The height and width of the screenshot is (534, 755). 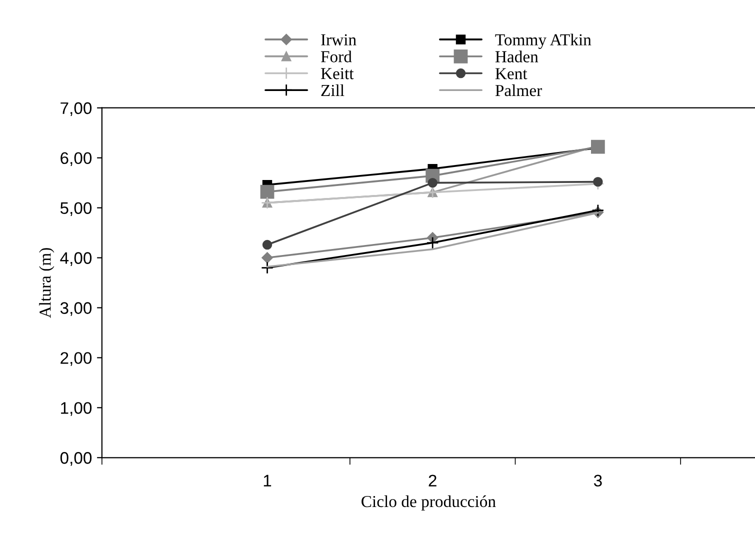 What do you see at coordinates (429, 503) in the screenshot?
I see `x-axis-title: Ciclo de producción` at bounding box center [429, 503].